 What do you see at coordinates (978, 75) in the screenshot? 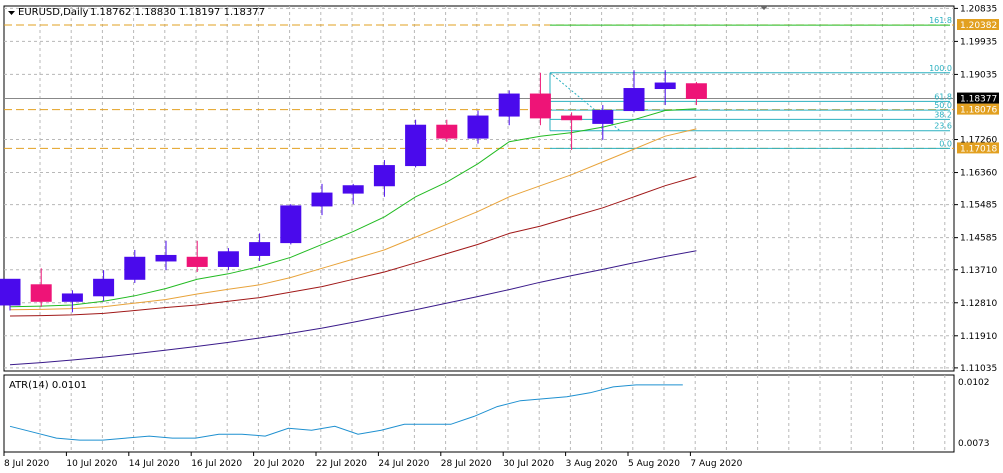
I see `price-axis-label: 1.19035` at bounding box center [978, 75].